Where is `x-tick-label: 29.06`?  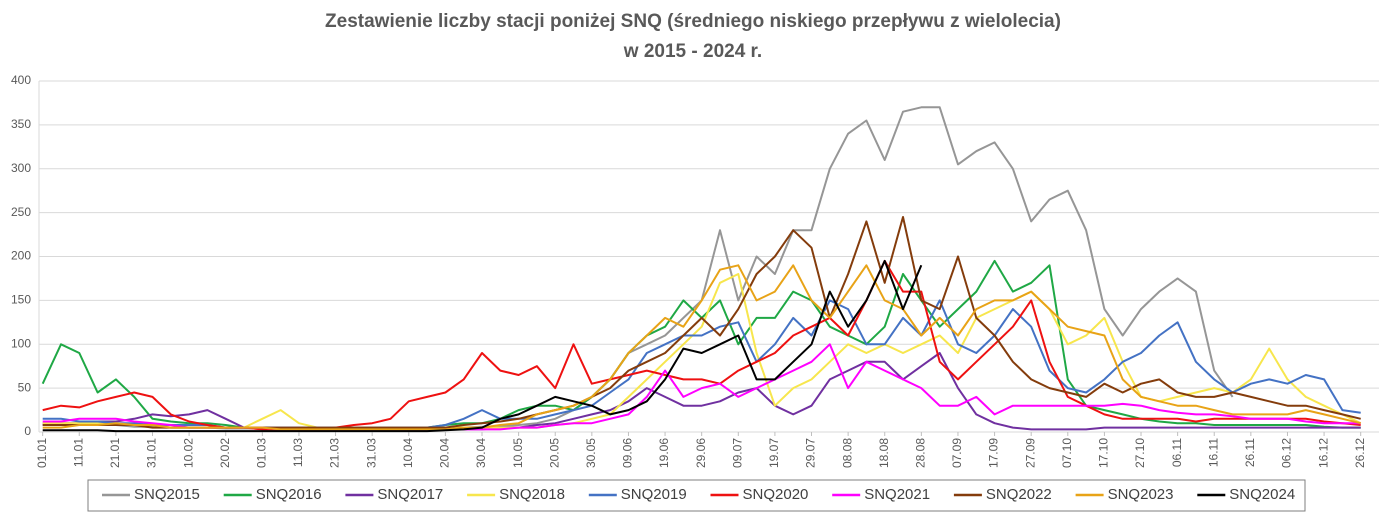
x-tick-label: 29.06 is located at coordinates (701, 453).